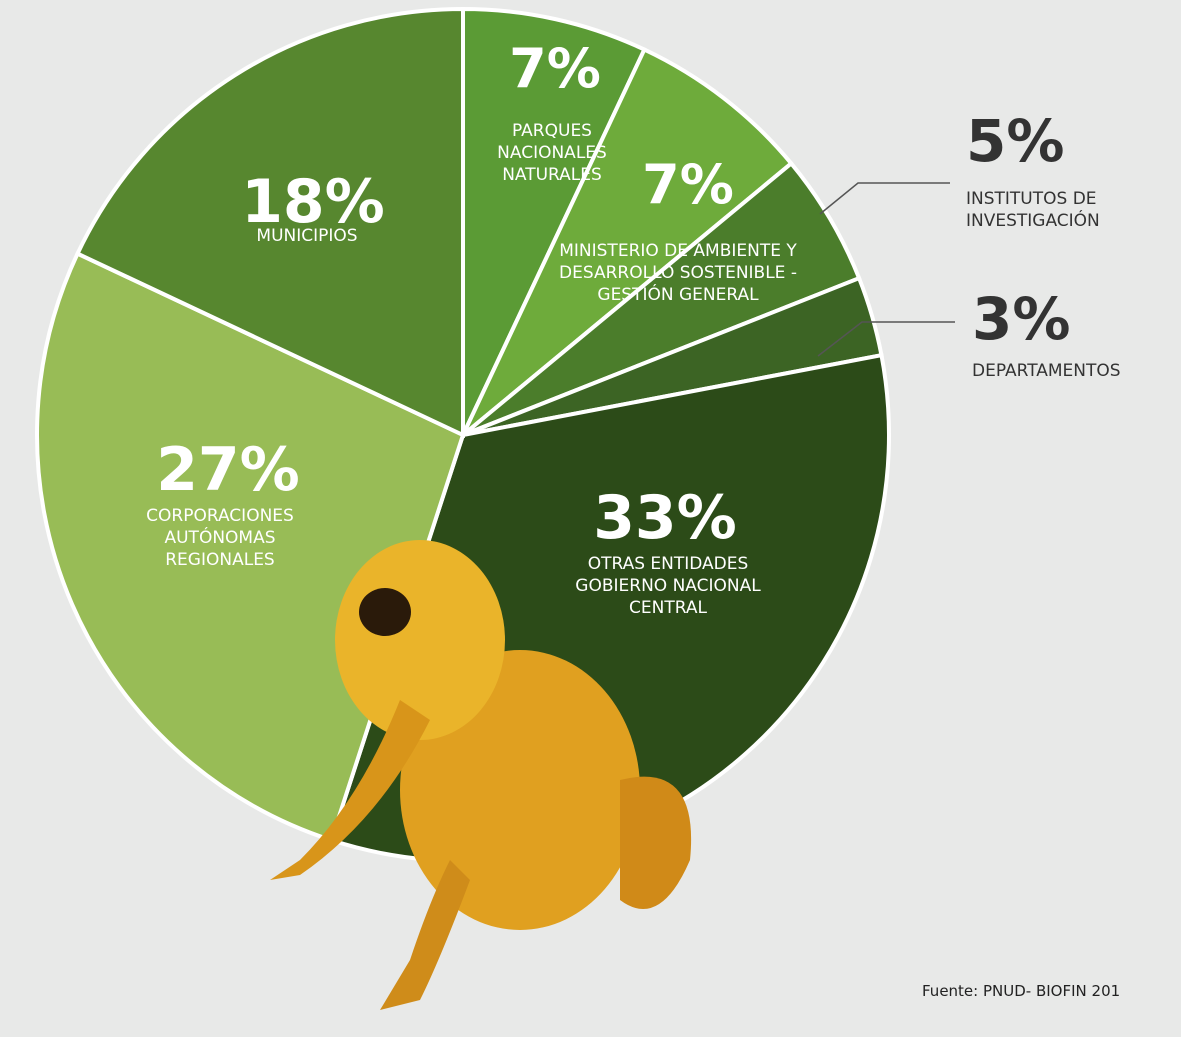 The height and width of the screenshot is (1037, 1181). What do you see at coordinates (1046, 371) in the screenshot?
I see `category-label: DEPARTAMENTOS` at bounding box center [1046, 371].